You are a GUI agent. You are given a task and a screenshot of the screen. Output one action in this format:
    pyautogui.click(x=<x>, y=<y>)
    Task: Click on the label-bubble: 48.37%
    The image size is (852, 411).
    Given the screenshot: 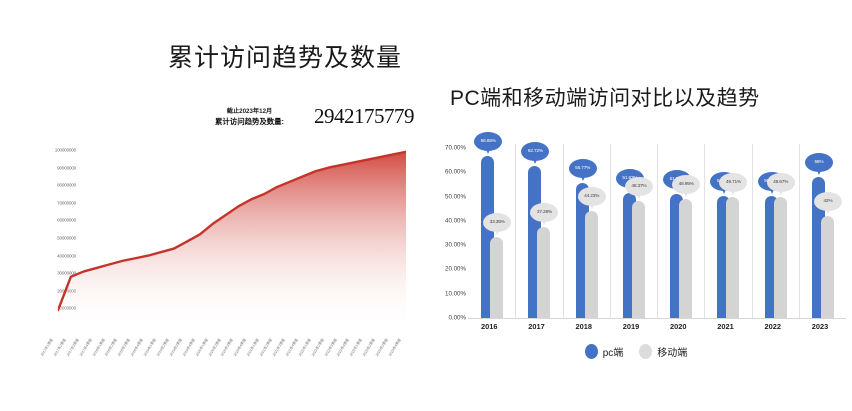 What is the action you would take?
    pyautogui.click(x=638, y=186)
    